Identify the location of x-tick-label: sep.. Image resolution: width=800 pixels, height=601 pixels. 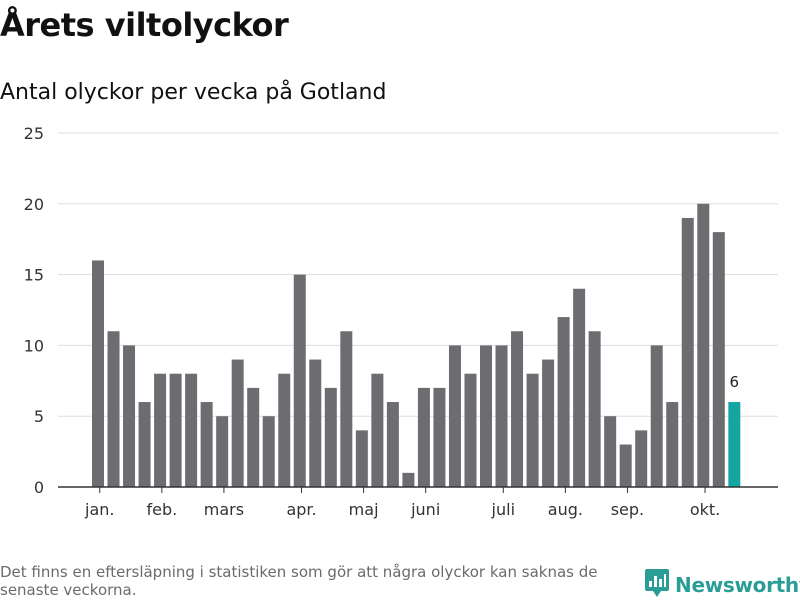
(627, 509).